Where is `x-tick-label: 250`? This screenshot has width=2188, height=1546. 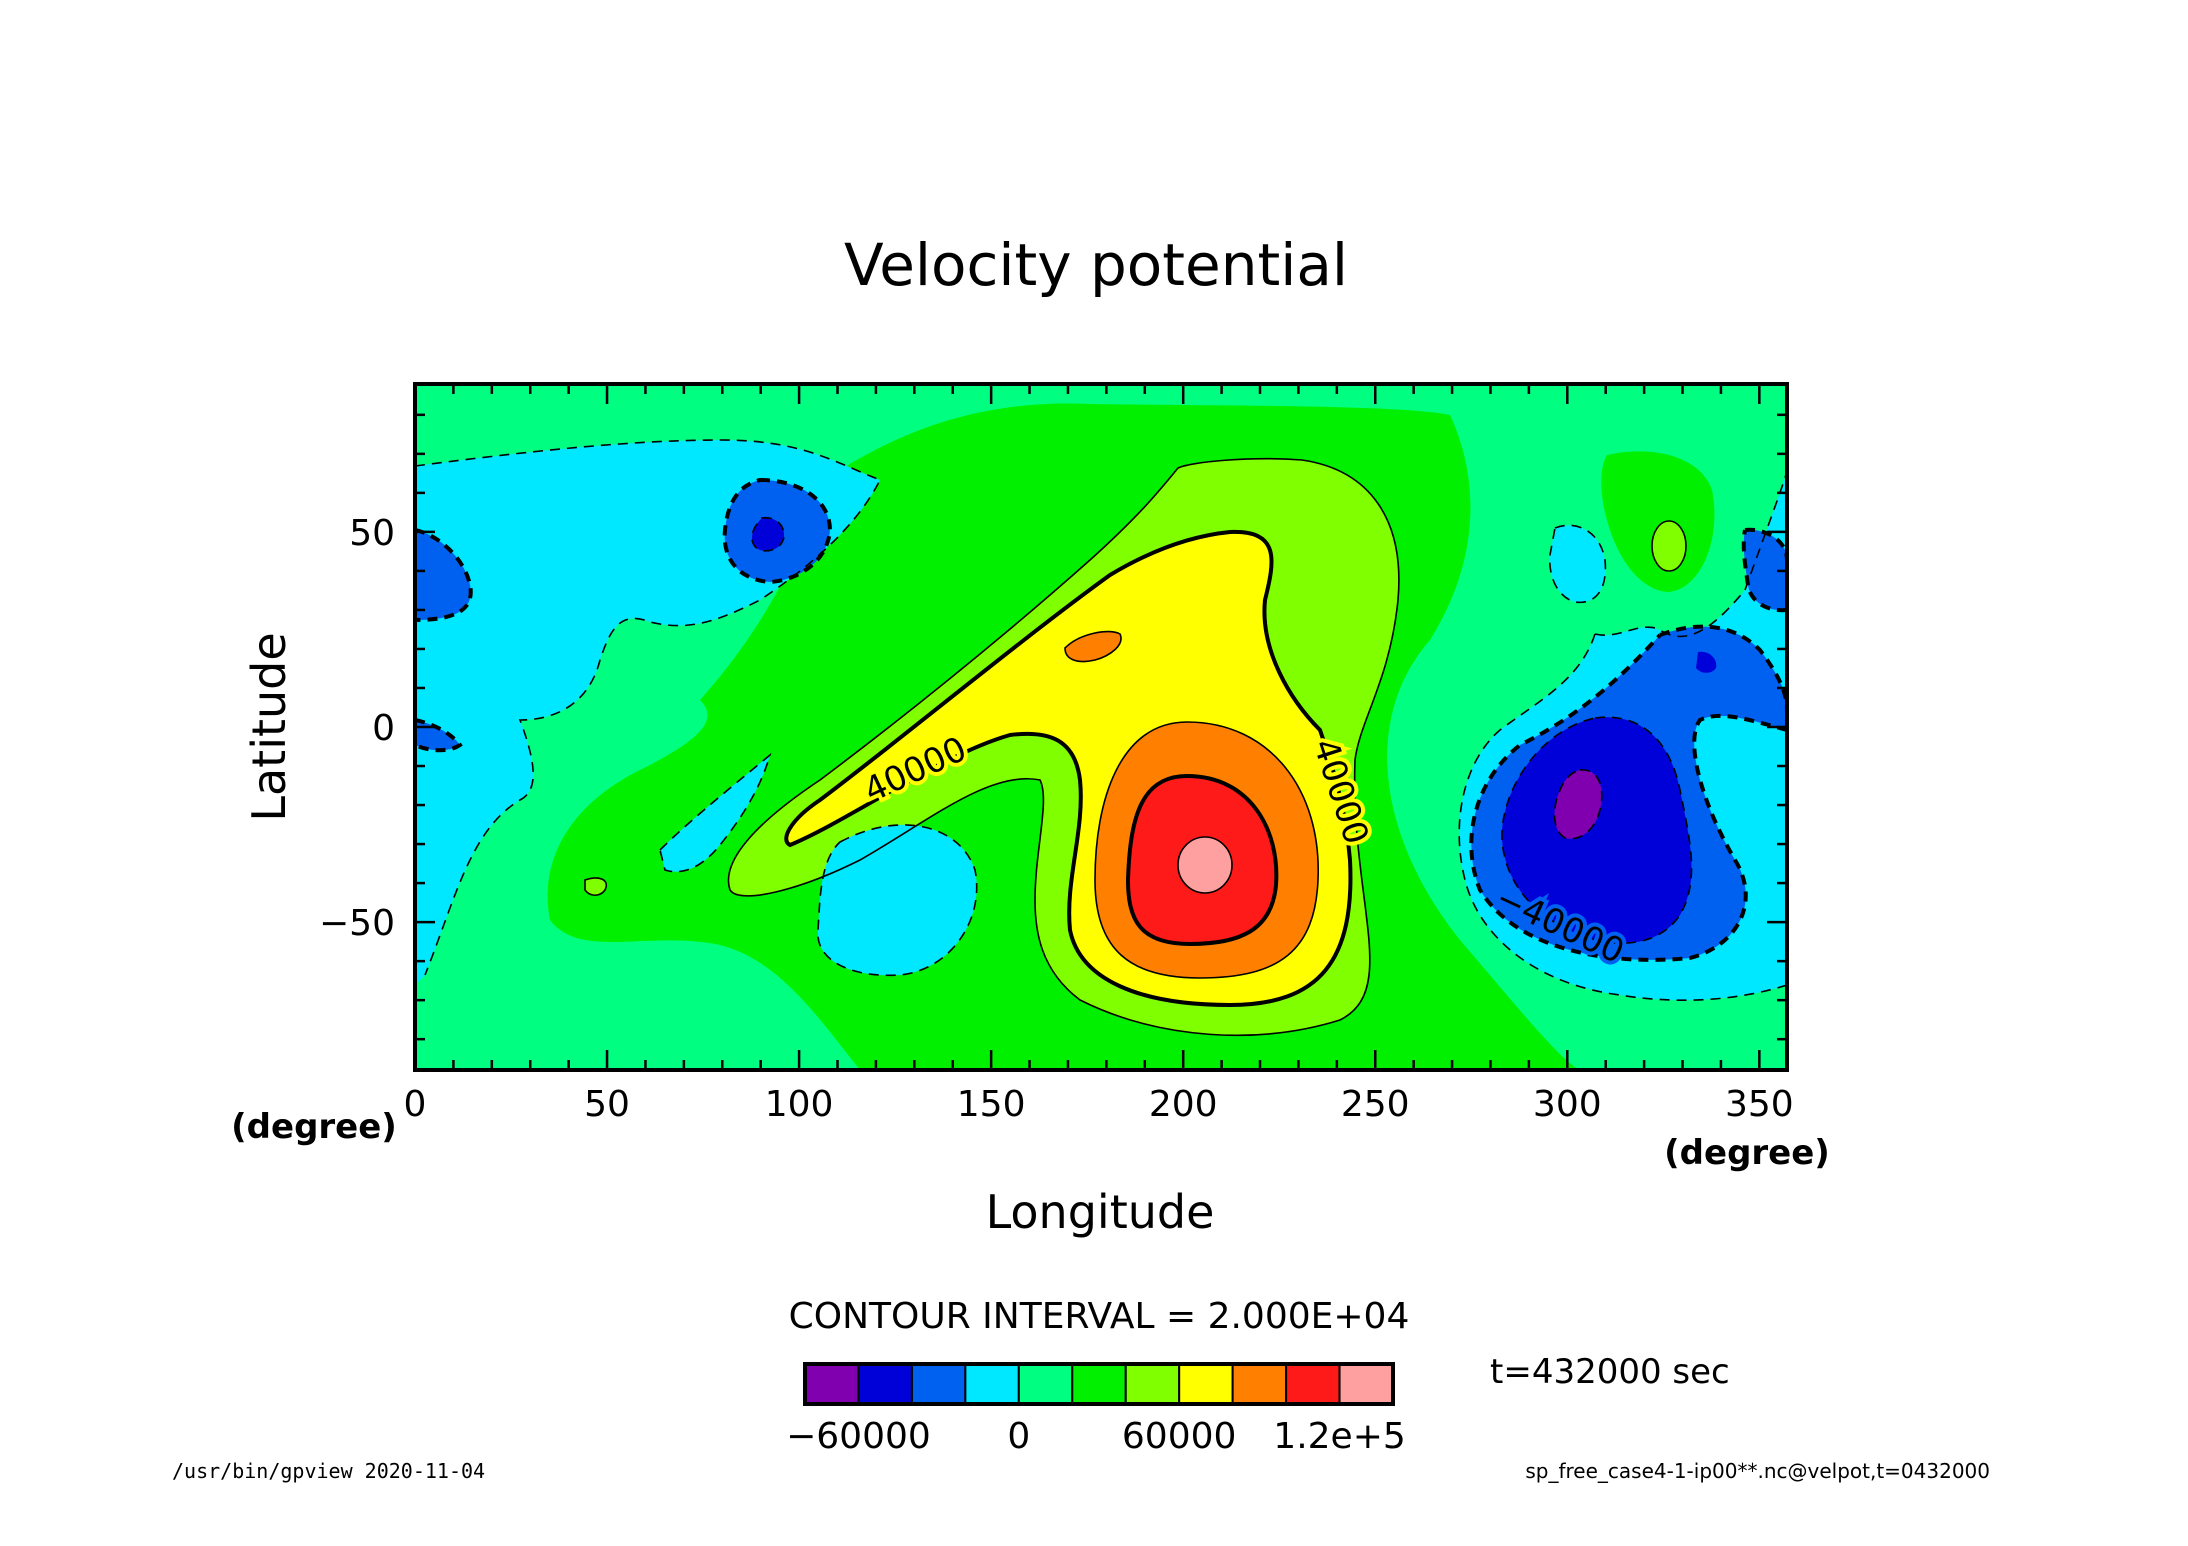
x-tick-label: 250 is located at coordinates (1375, 1104).